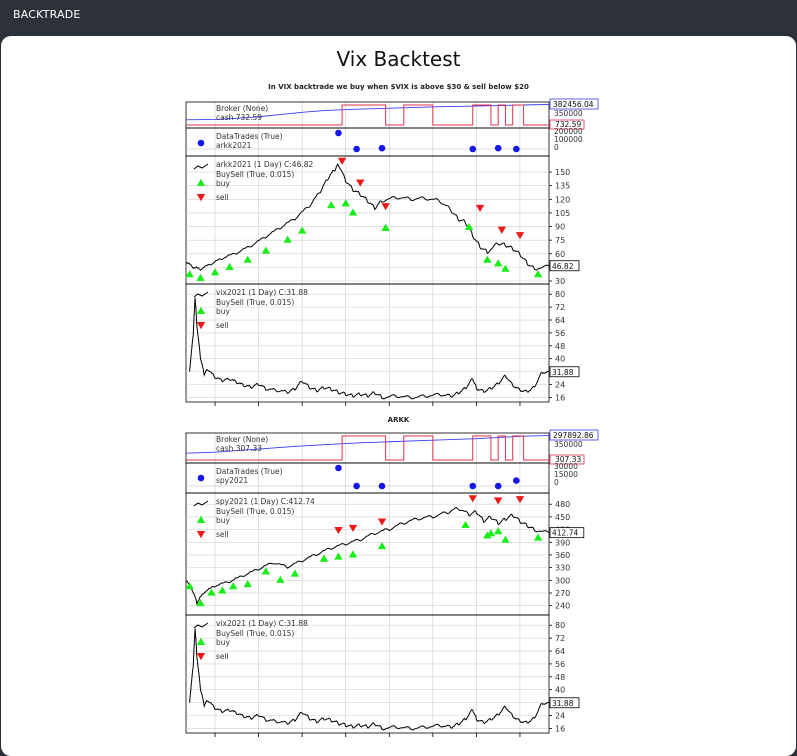 This screenshot has height=756, width=797. Describe the element at coordinates (562, 172) in the screenshot. I see `price-ytick-label: 150` at that location.